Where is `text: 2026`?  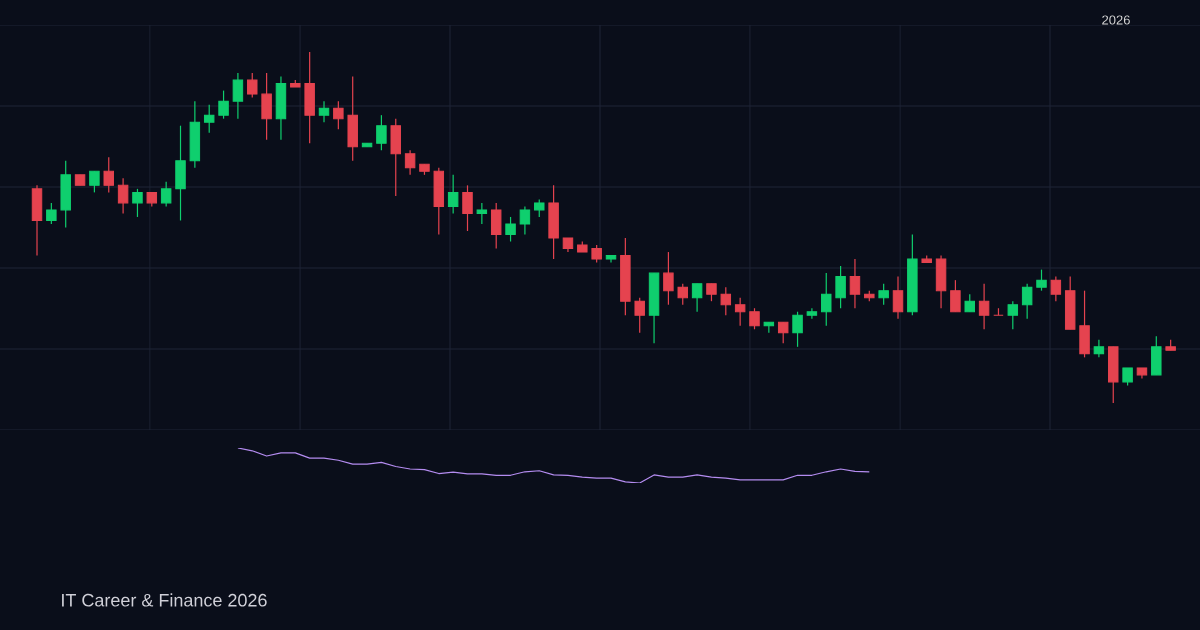 text: 2026 is located at coordinates (1116, 20).